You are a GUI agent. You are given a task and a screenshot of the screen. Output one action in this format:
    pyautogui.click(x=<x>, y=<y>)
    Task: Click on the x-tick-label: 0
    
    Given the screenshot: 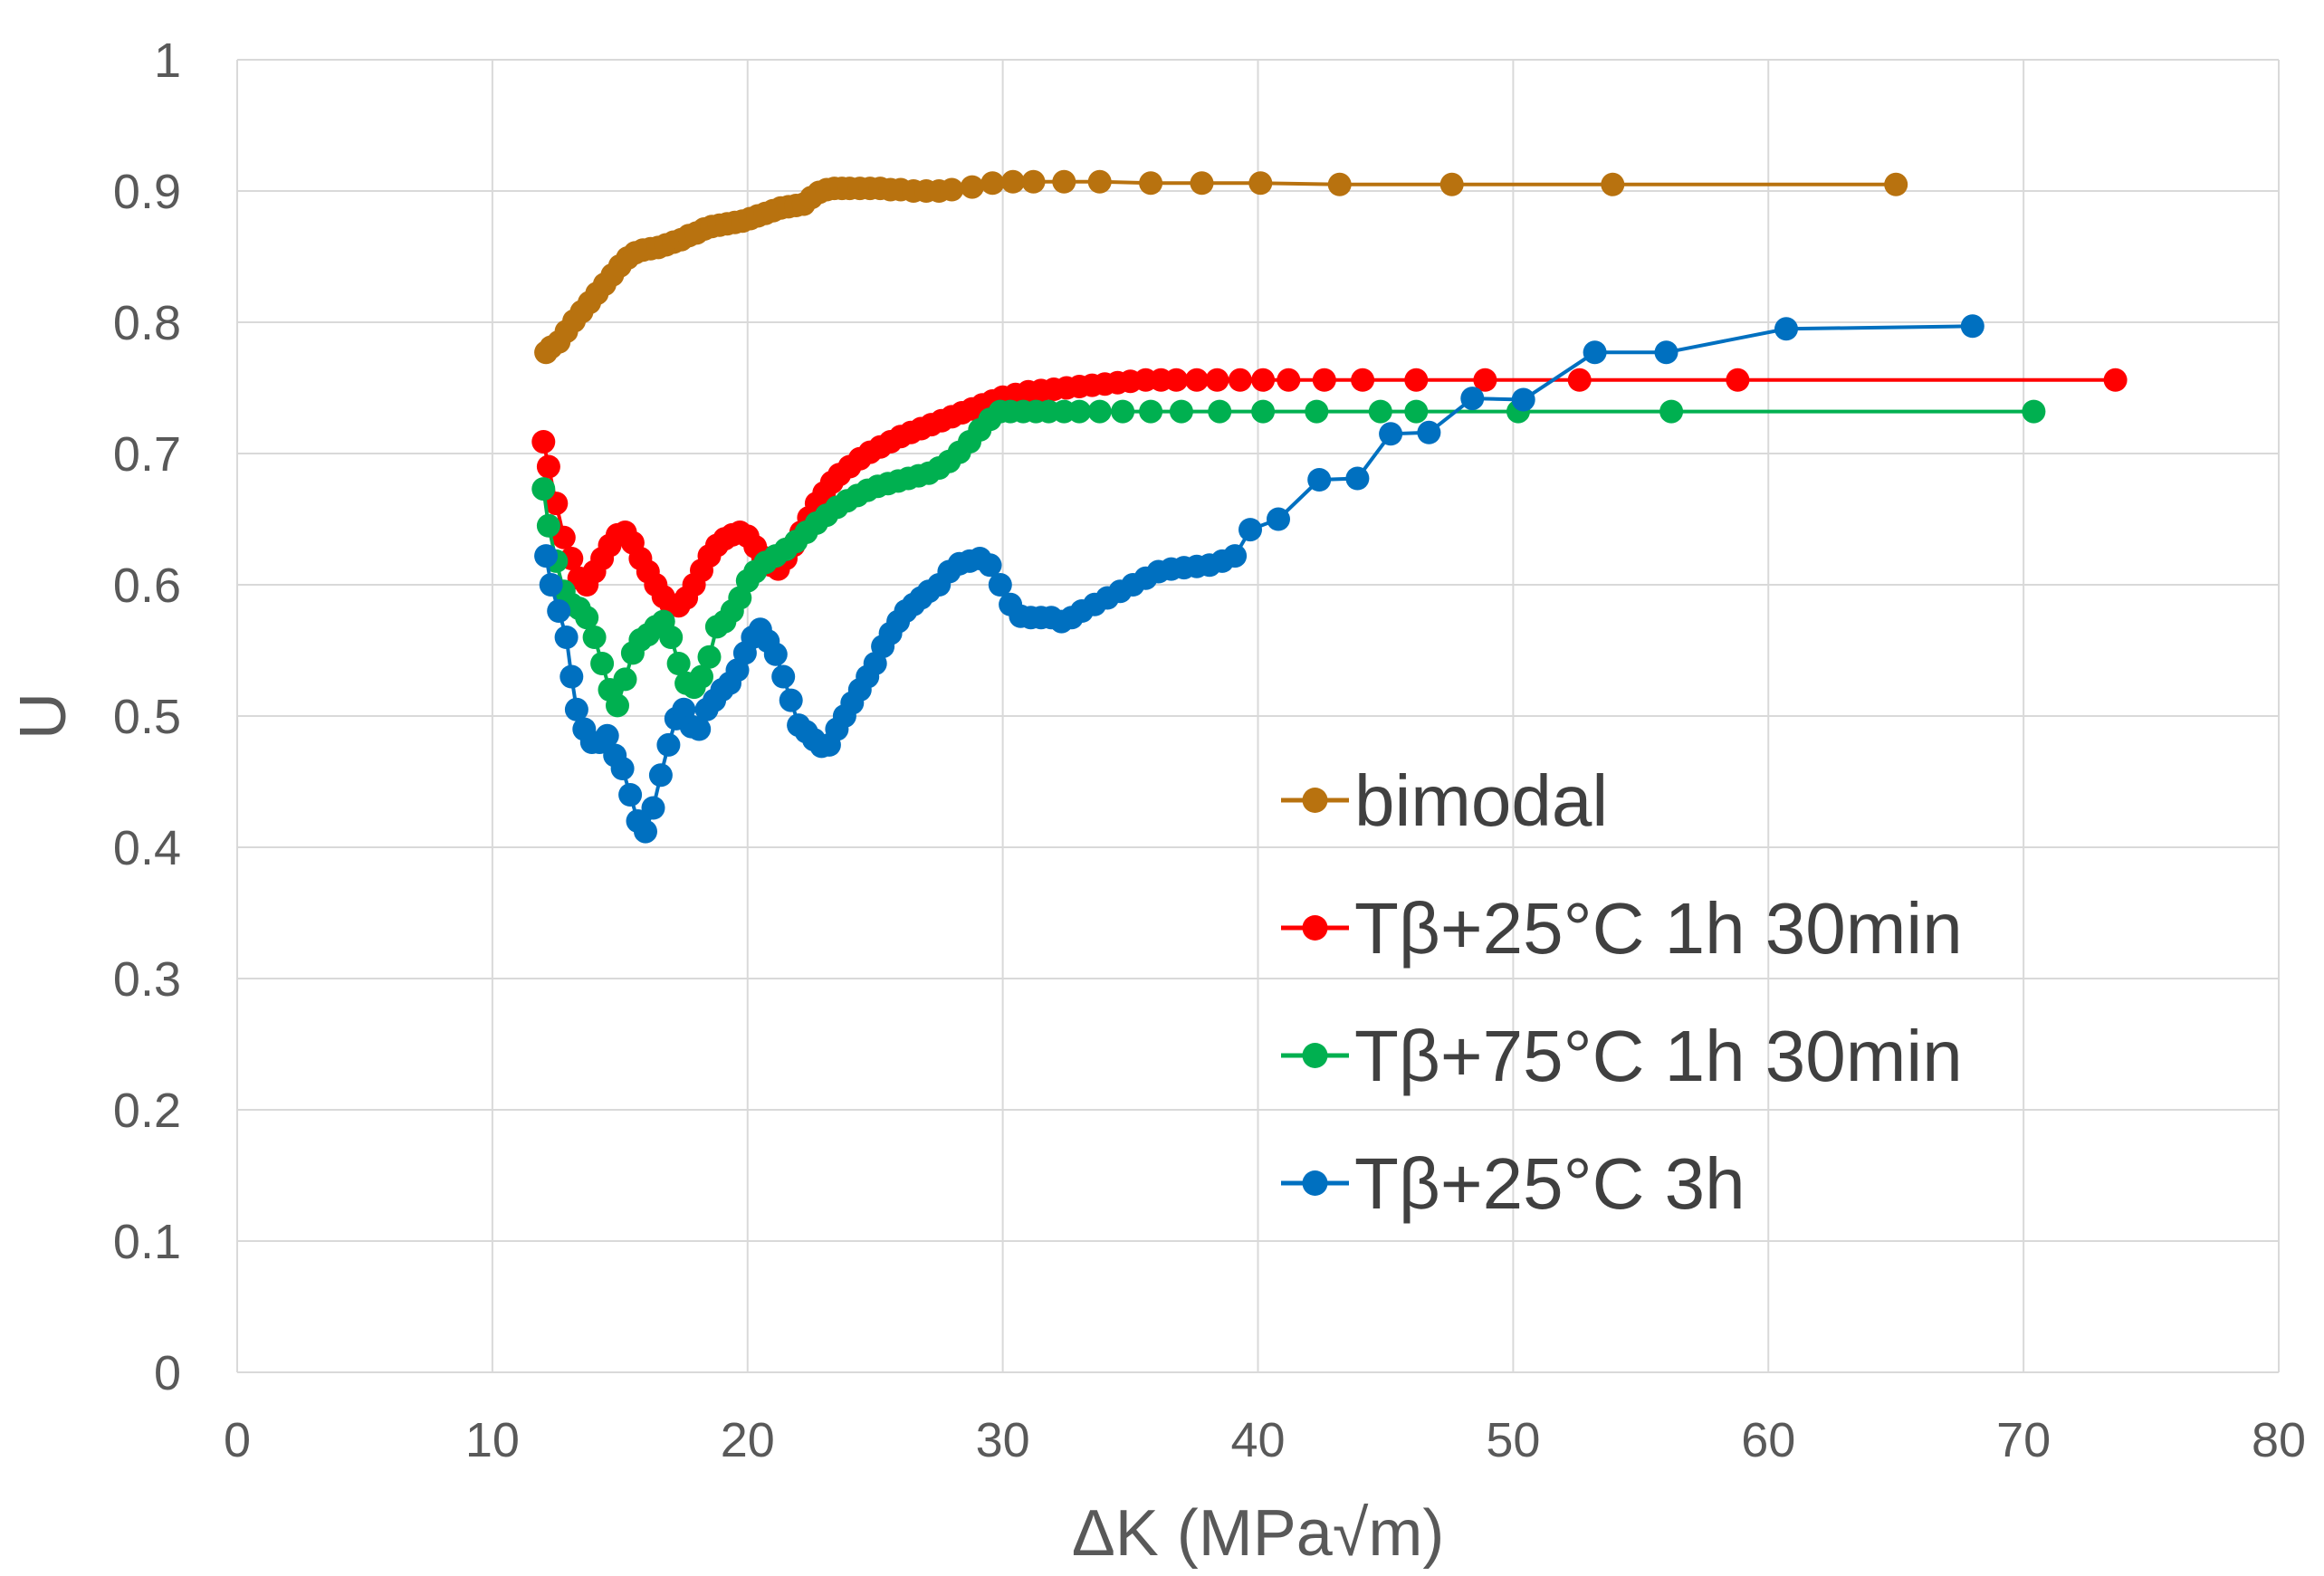 What is the action you would take?
    pyautogui.click(x=237, y=1440)
    